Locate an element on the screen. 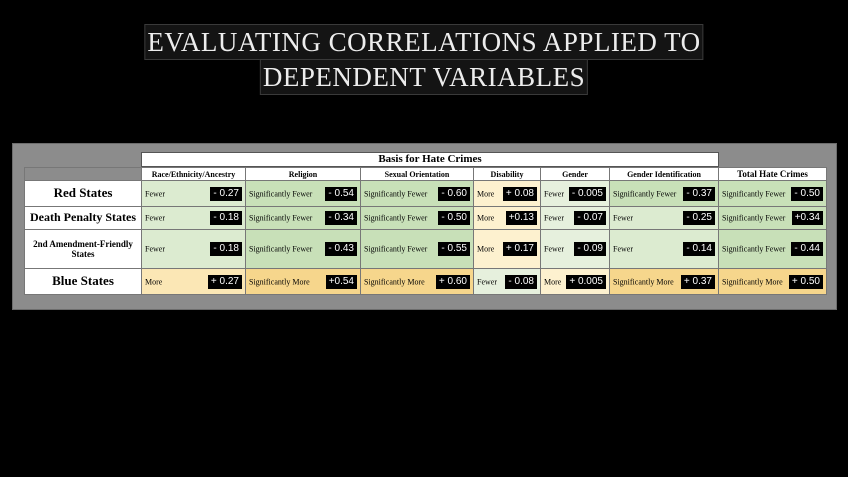 Image resolution: width=848 pixels, height=477 pixels. table-cell: More + 0.08 is located at coordinates (507, 193).